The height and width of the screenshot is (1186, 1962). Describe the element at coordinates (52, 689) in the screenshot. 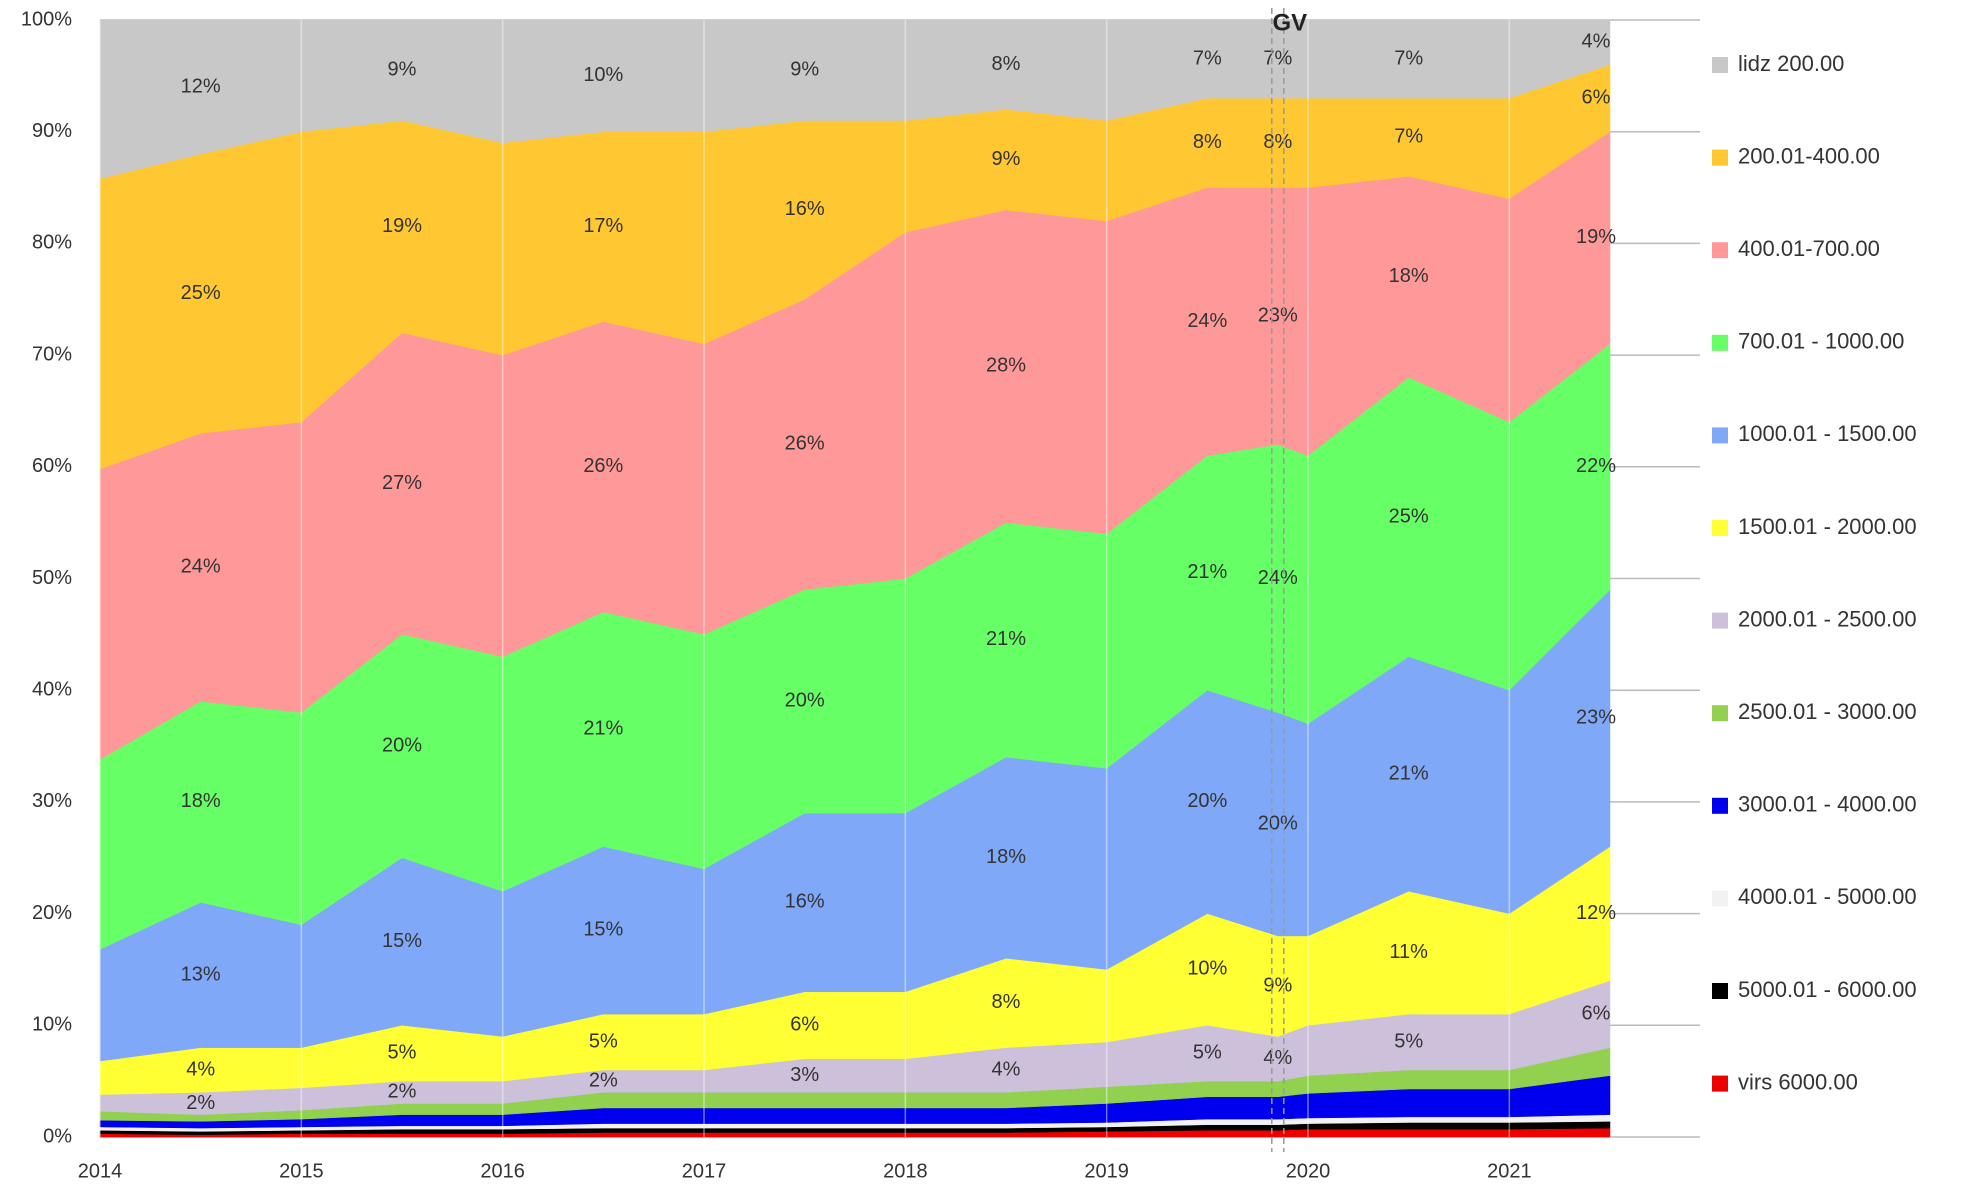

I see `y-tick-label: 40%` at that location.